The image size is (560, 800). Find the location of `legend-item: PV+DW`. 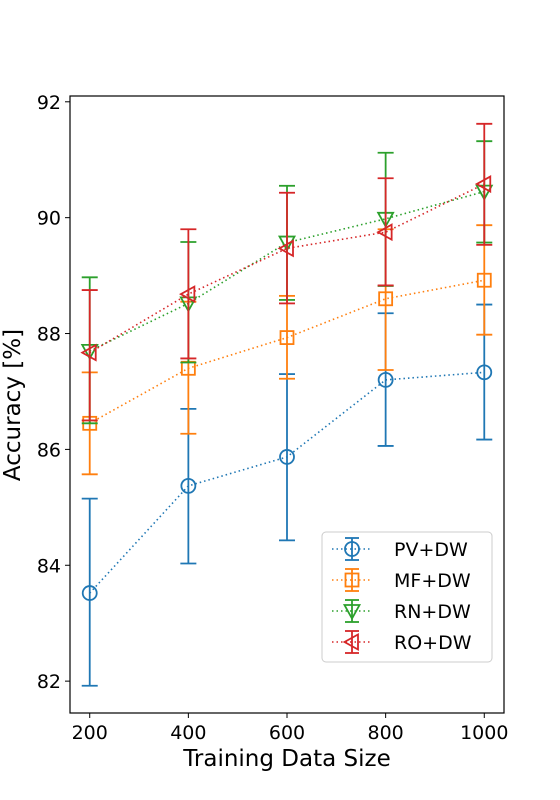

legend-item: PV+DW is located at coordinates (400, 549).